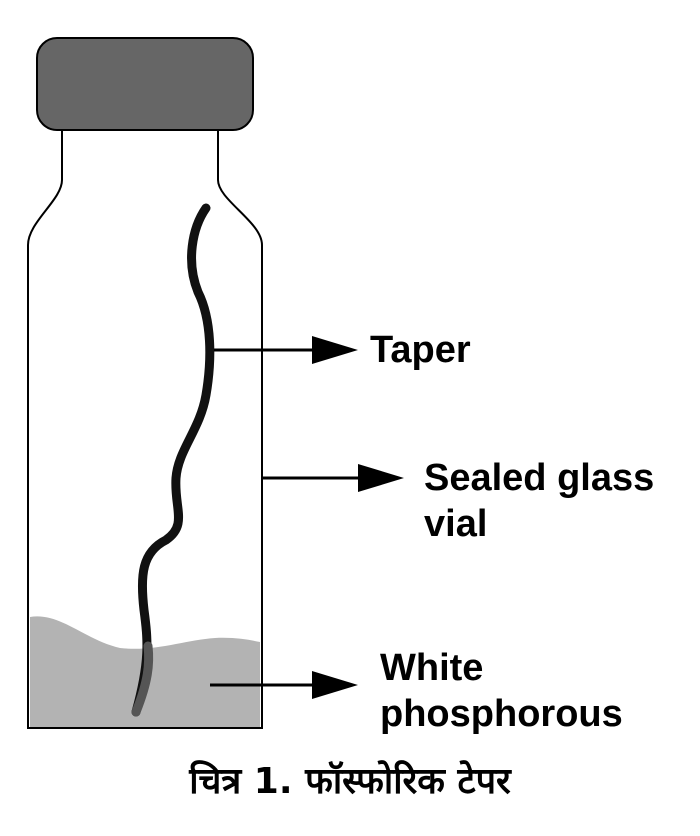  What do you see at coordinates (539, 501) in the screenshot?
I see `sealed-glass-vial-label: Sealed glass vial` at bounding box center [539, 501].